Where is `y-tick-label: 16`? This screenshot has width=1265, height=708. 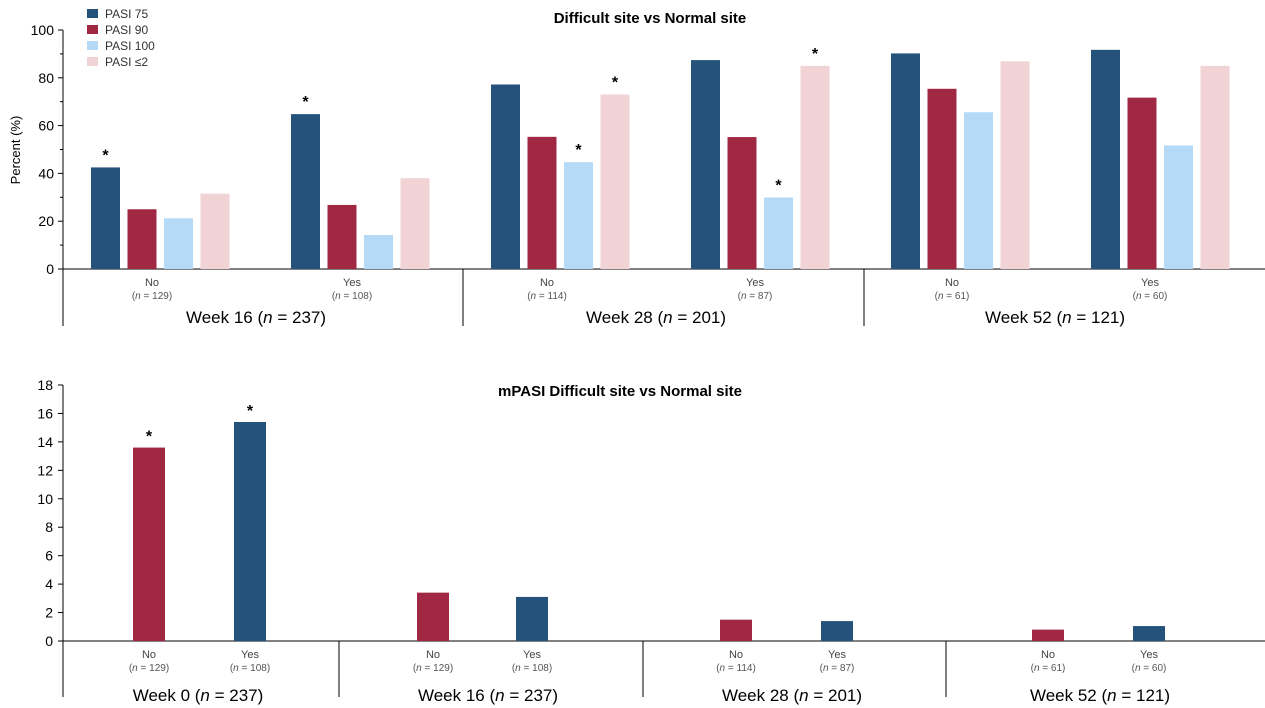 y-tick-label: 16 is located at coordinates (45, 413).